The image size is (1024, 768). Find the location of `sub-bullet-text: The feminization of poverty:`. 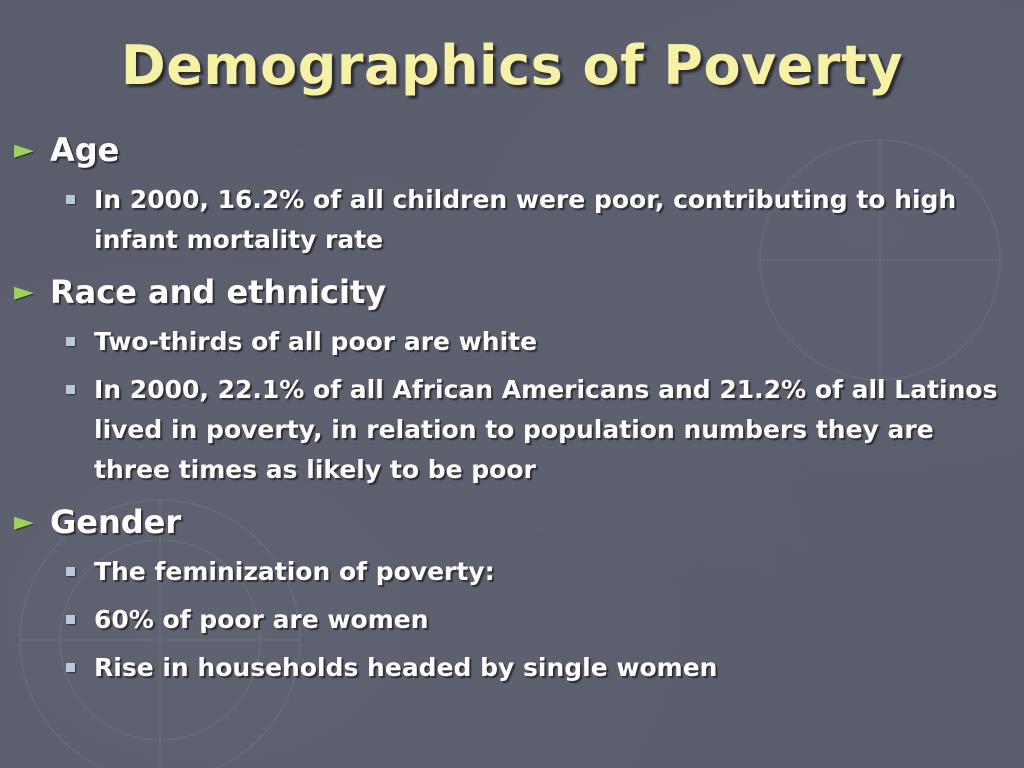

sub-bullet-text: The feminization of poverty: is located at coordinates (294, 571).